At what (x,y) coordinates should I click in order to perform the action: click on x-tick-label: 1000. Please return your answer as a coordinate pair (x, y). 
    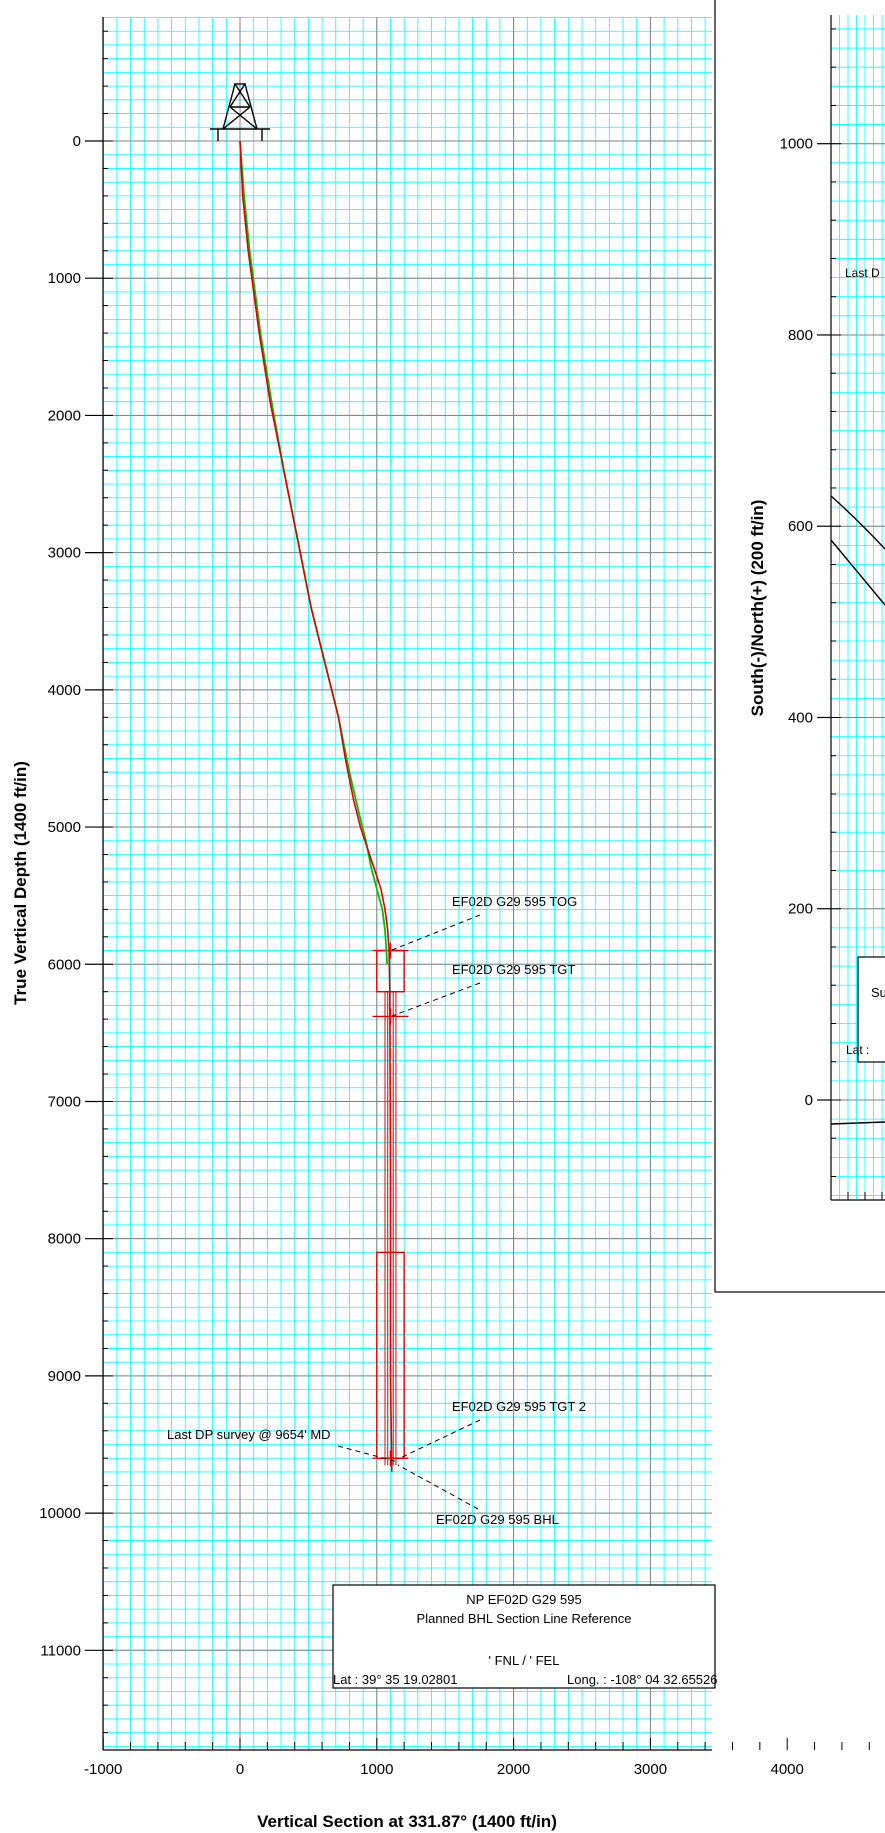
    Looking at the image, I should click on (376, 1769).